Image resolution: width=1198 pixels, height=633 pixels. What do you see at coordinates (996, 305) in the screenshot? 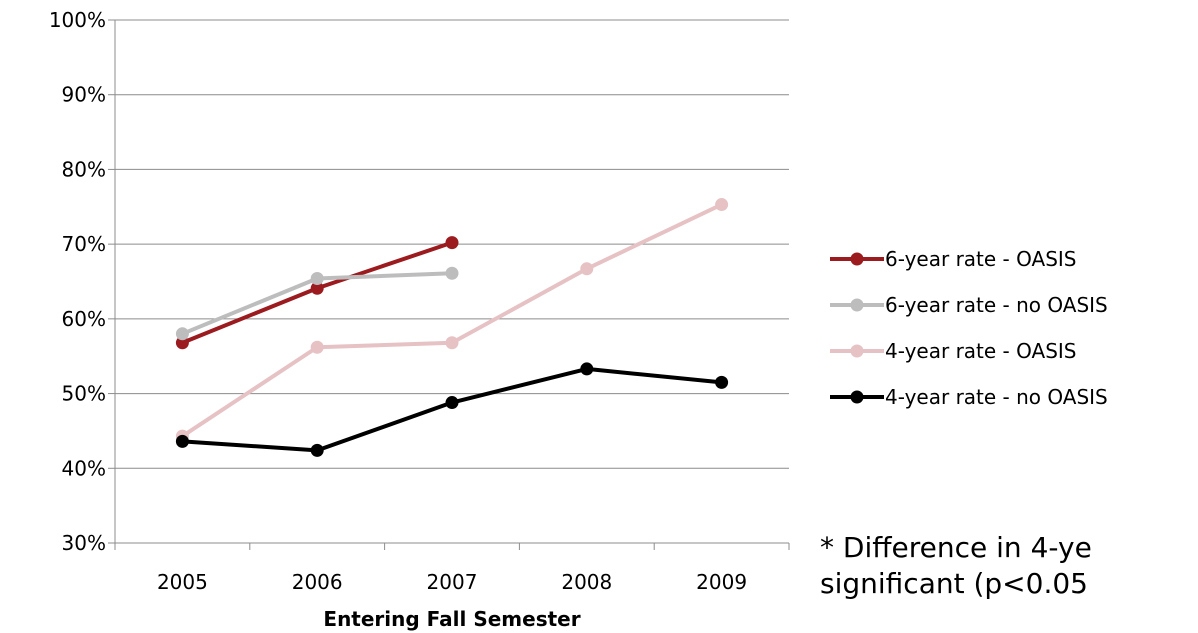
I see `legend-label: 6-year rate - no OASIS` at bounding box center [996, 305].